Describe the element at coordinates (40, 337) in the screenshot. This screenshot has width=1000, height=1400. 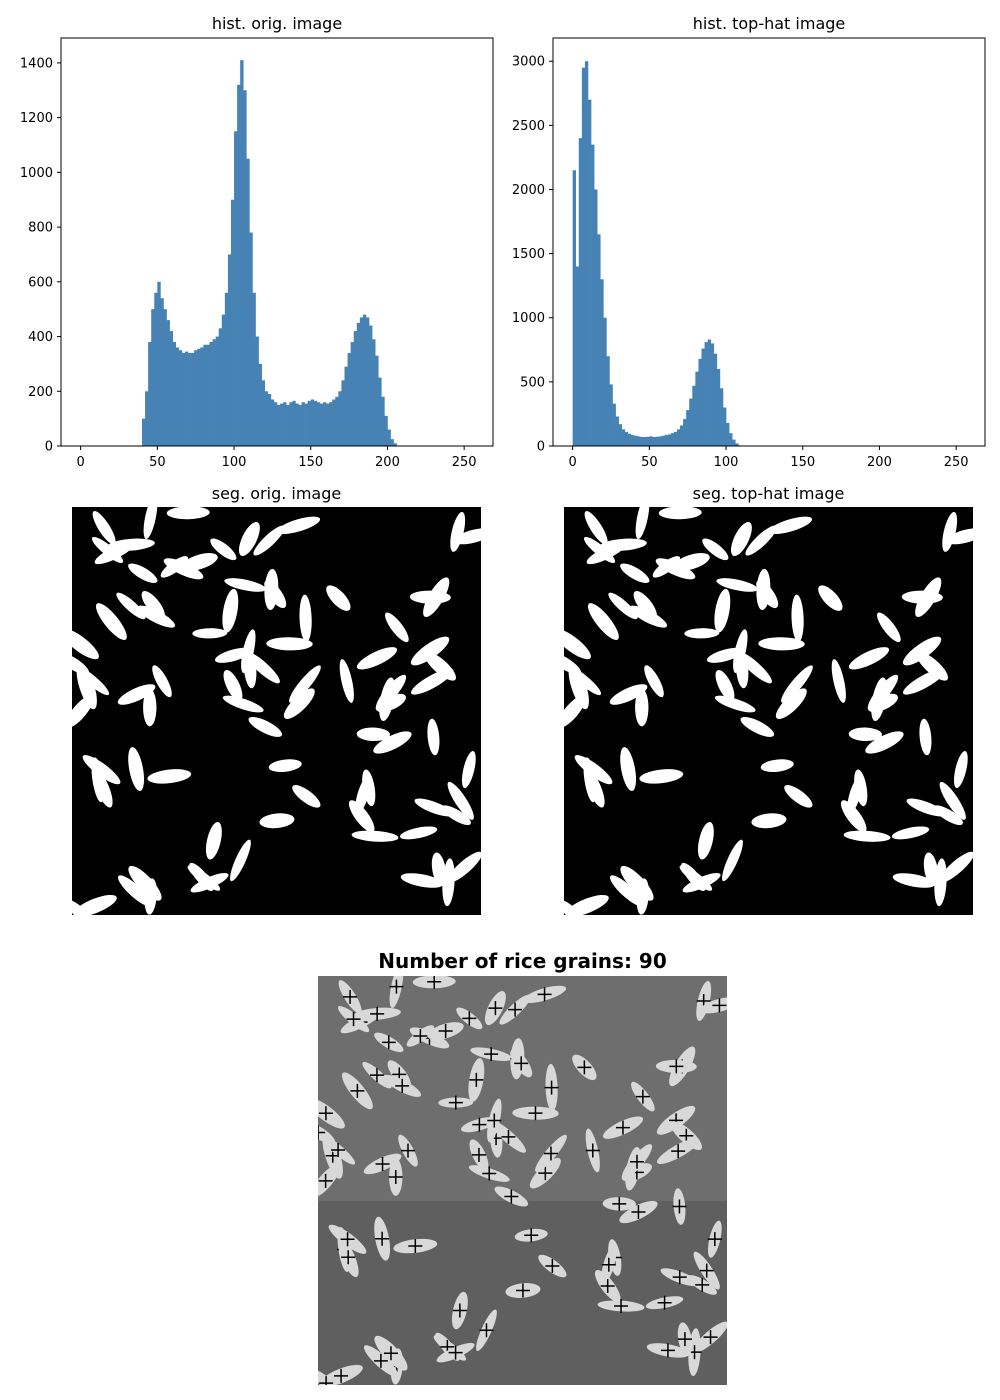
I see `y-tick-label: 400` at that location.